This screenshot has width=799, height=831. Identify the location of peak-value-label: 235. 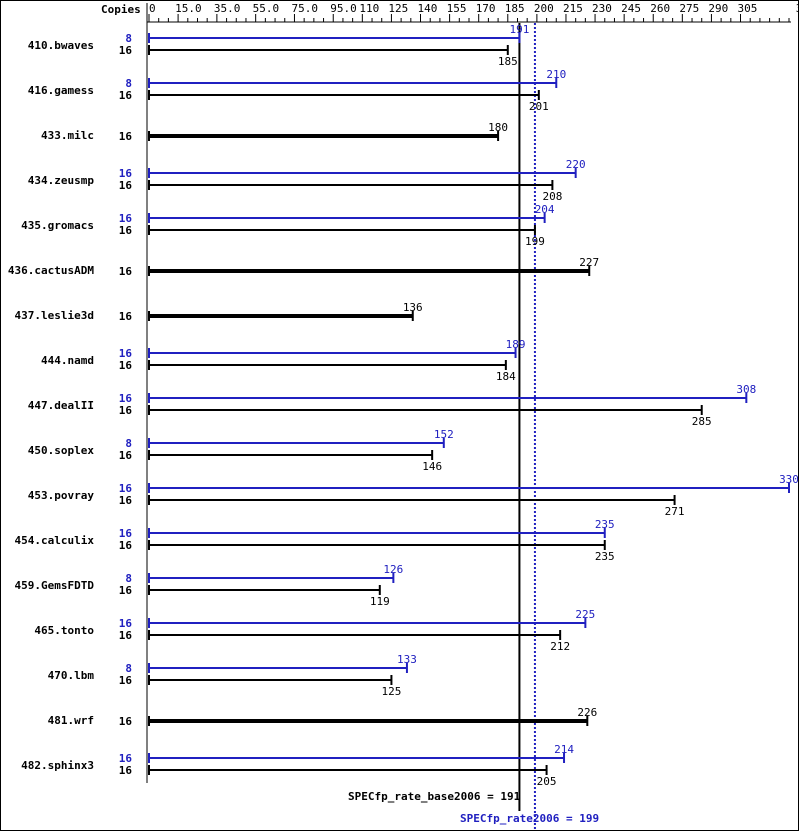
(605, 524).